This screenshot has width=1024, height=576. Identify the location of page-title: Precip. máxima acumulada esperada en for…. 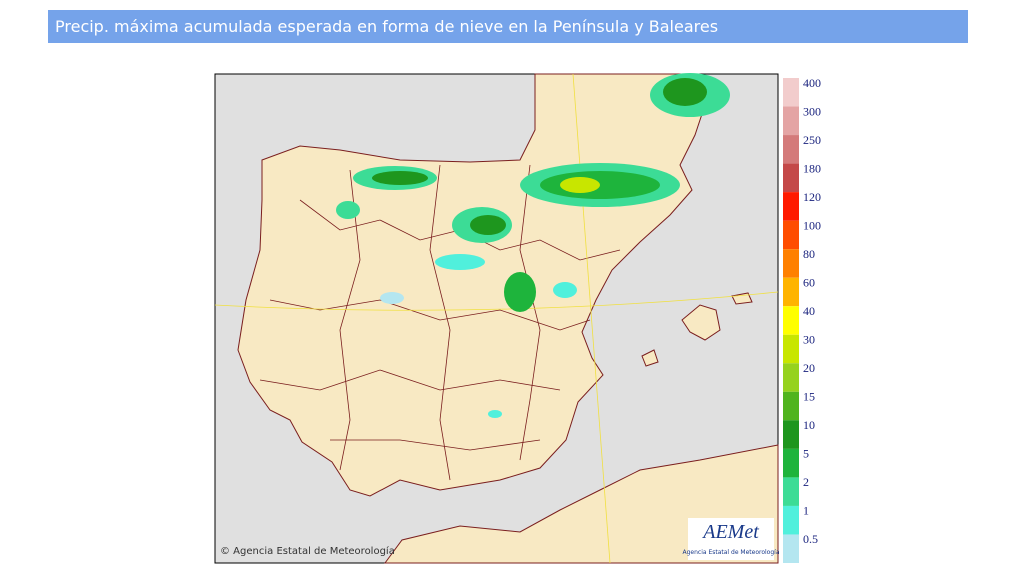
(508, 26).